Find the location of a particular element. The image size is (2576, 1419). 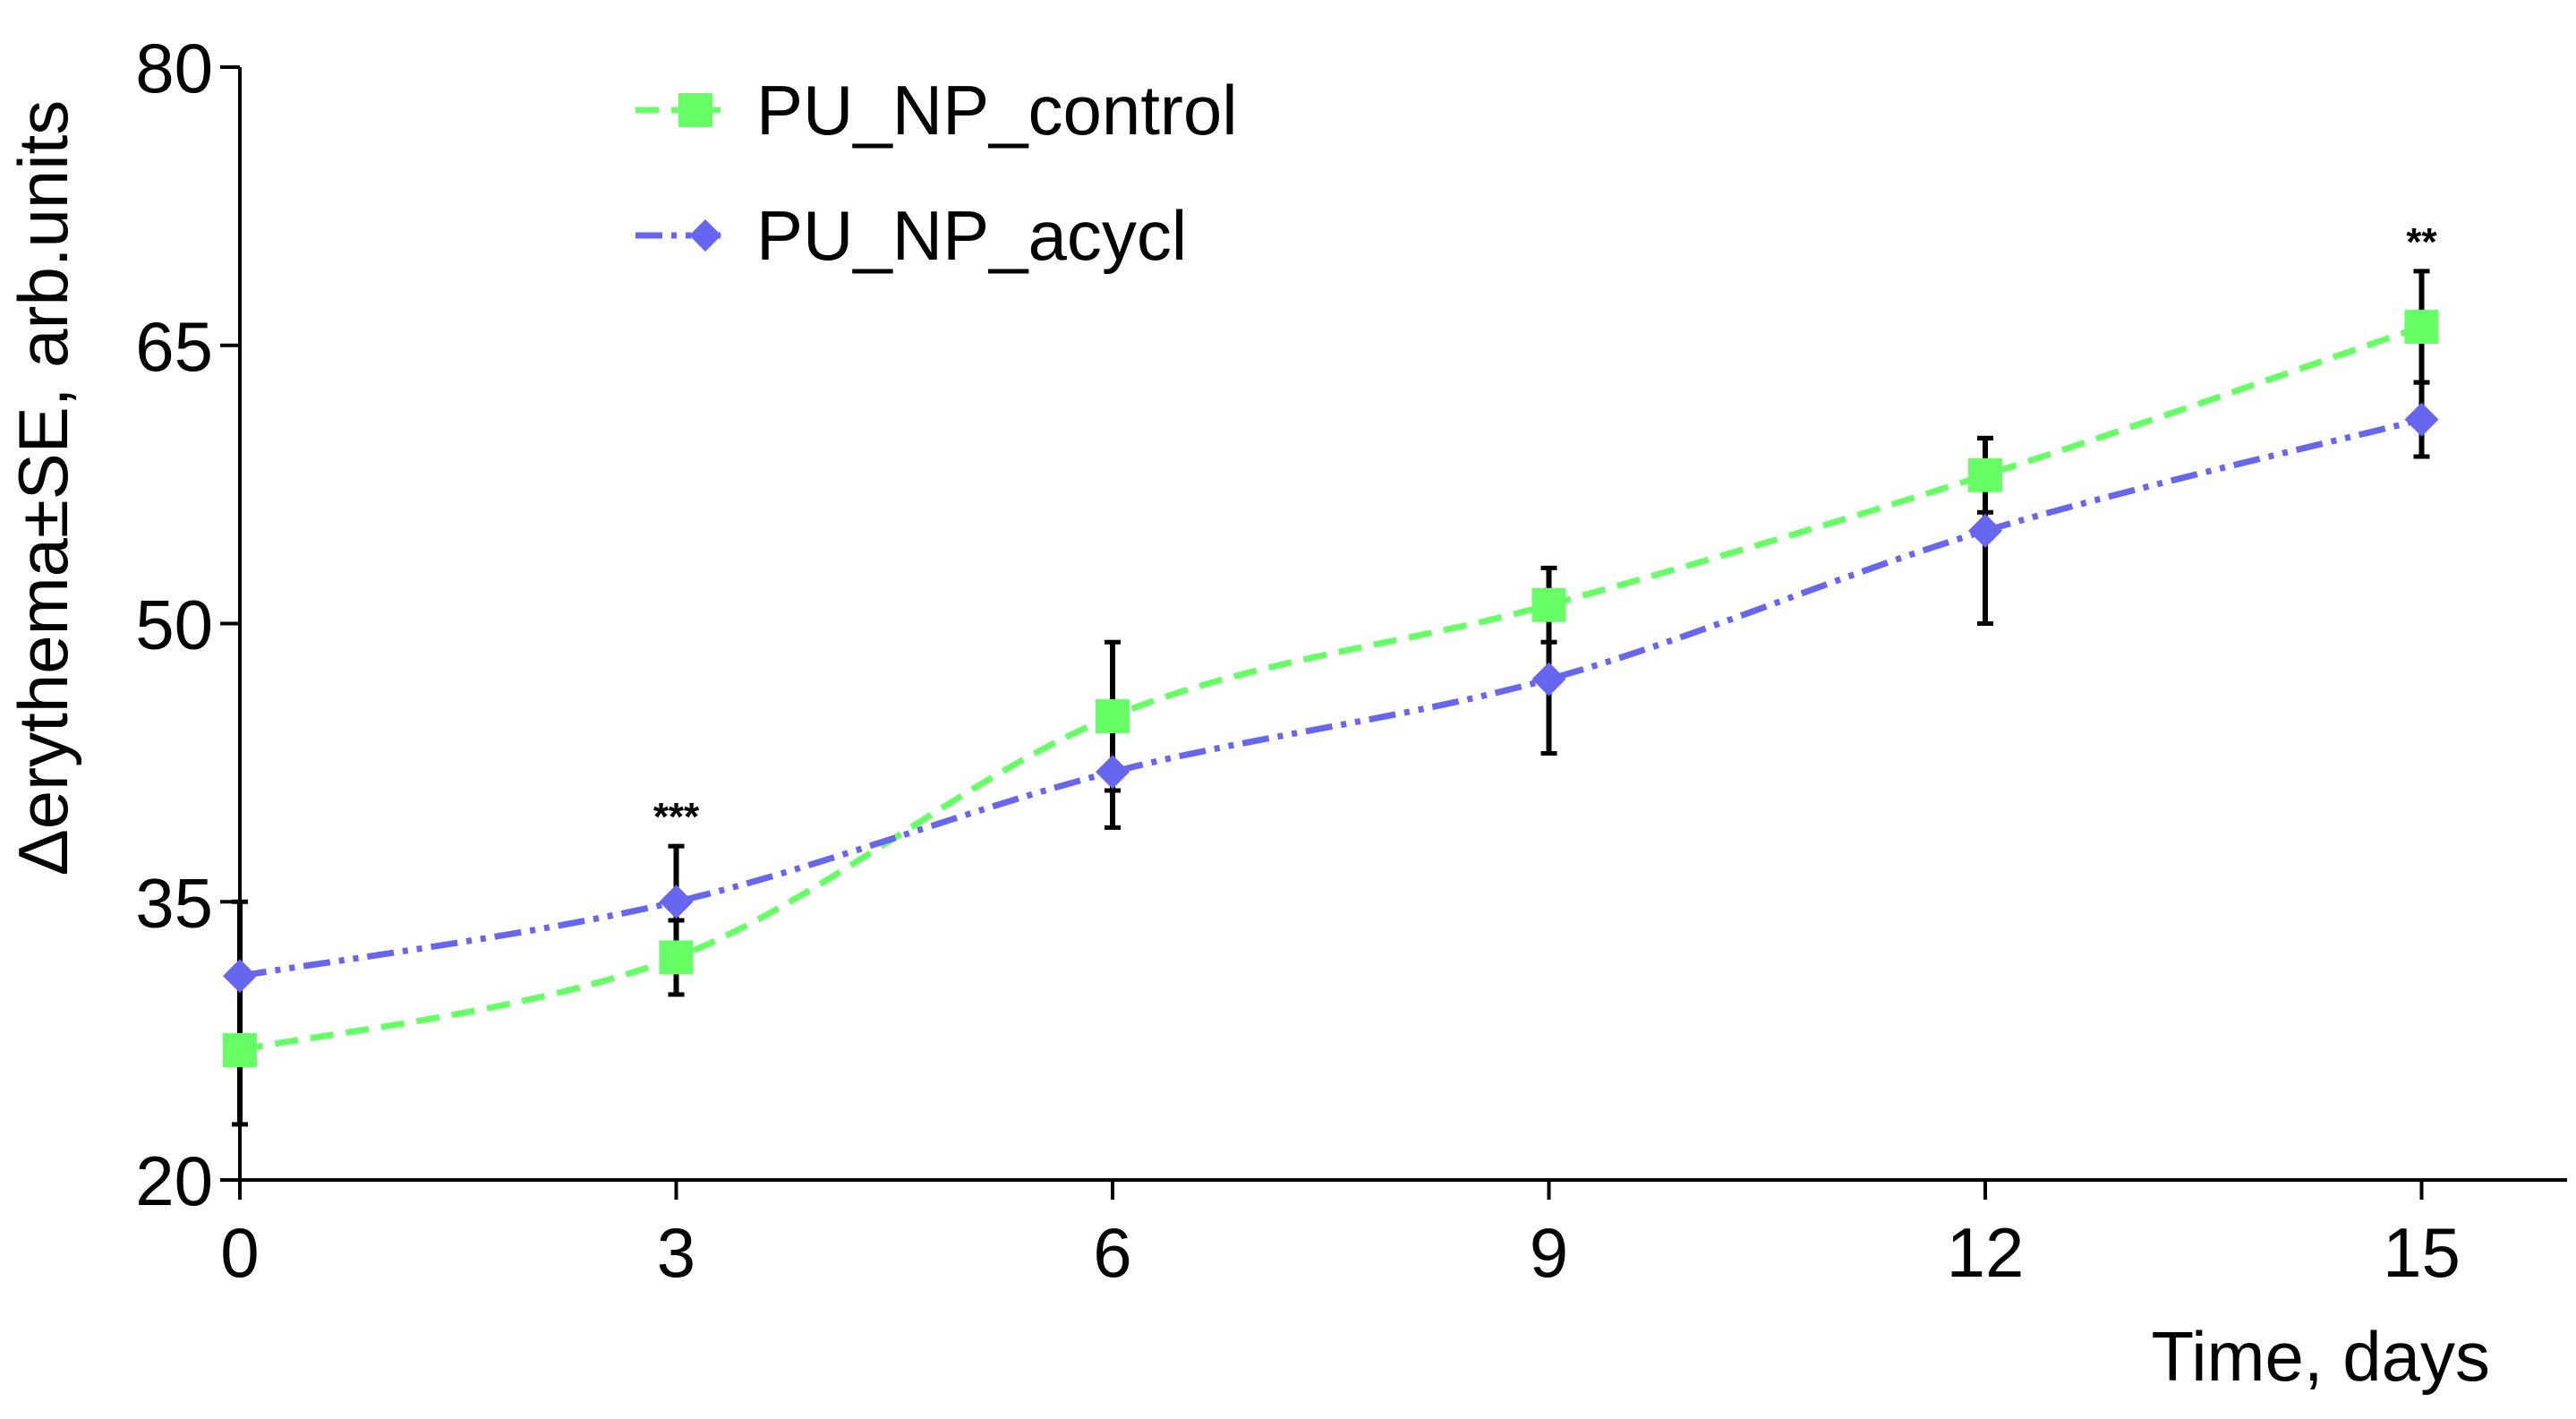

legend-item-pu-np-acycl: PU_NP_acycl is located at coordinates (911, 236).